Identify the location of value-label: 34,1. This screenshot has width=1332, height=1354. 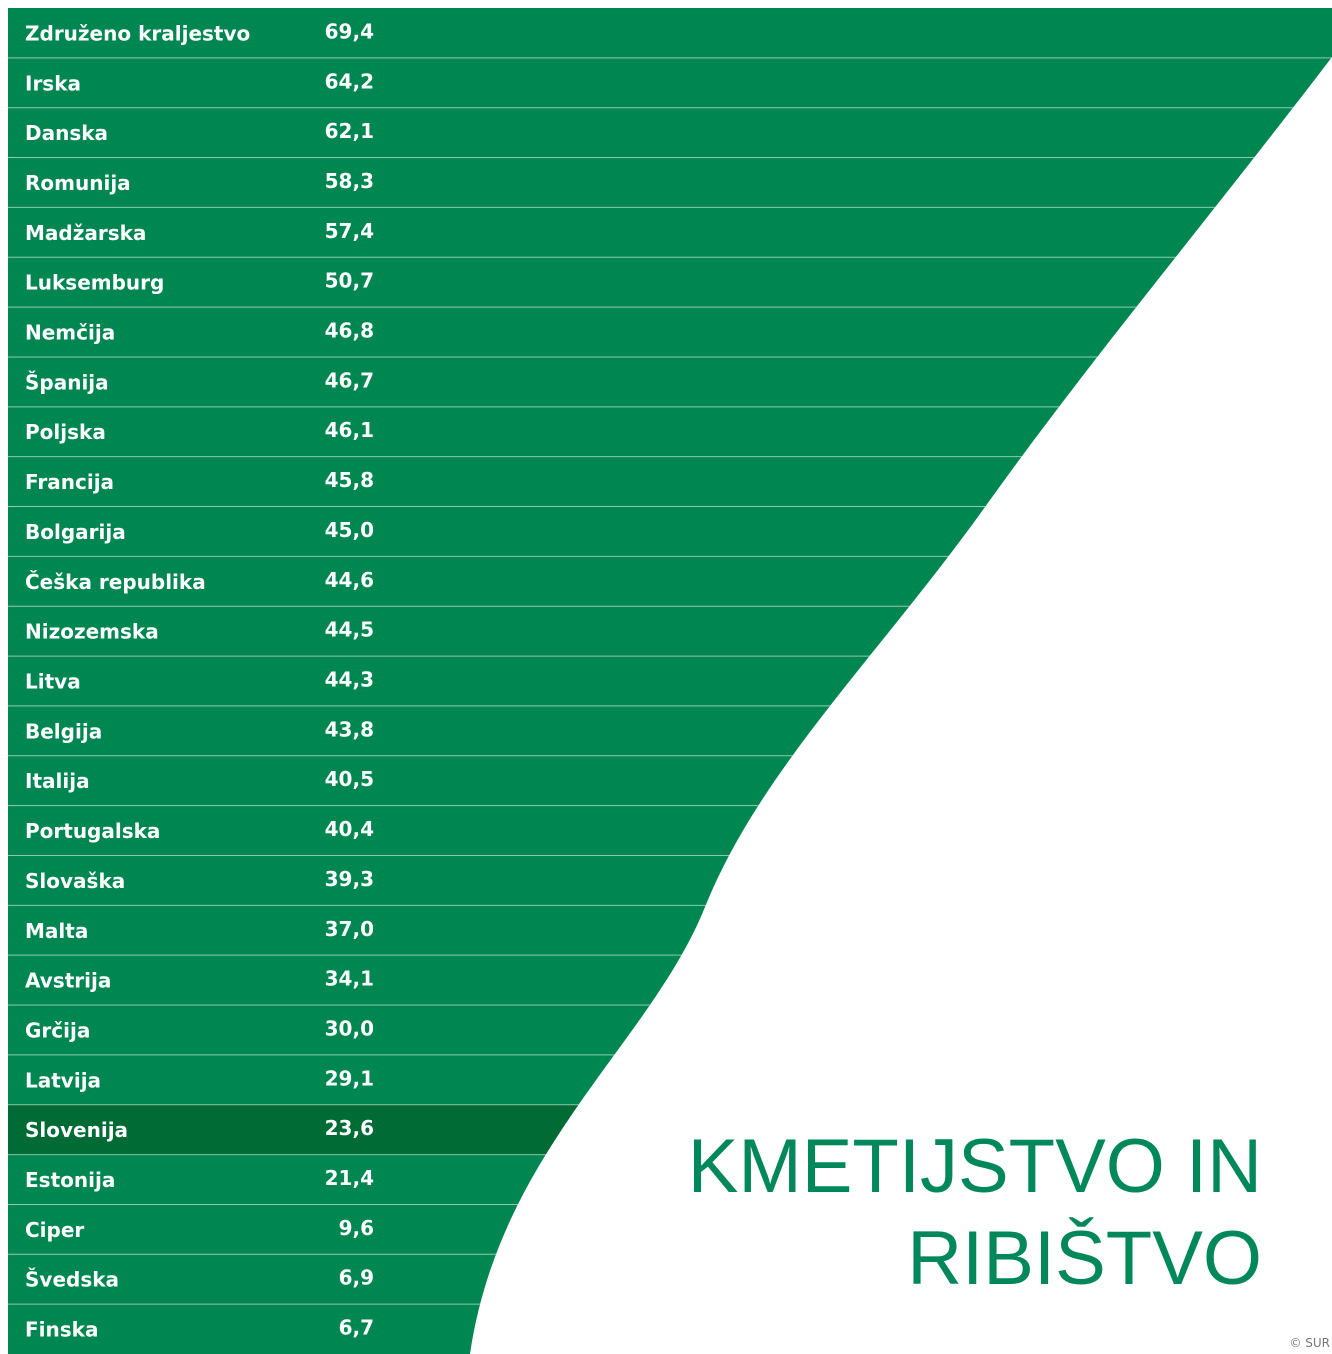
(349, 979).